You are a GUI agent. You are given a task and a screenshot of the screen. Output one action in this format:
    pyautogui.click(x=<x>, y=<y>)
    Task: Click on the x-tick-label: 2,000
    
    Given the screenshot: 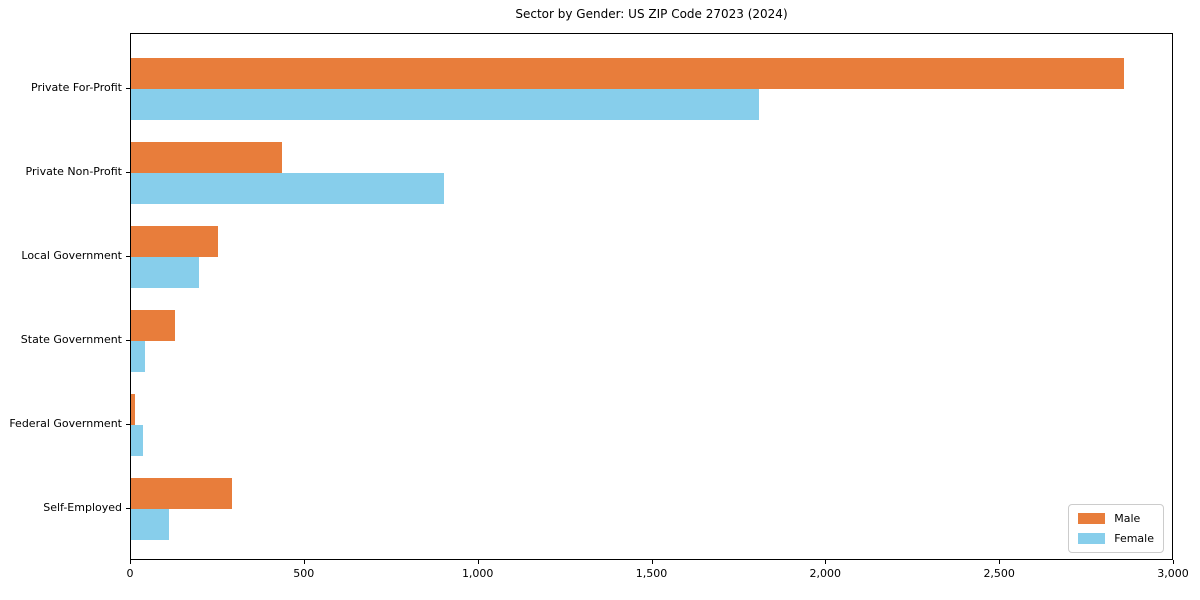 What is the action you would take?
    pyautogui.click(x=825, y=573)
    